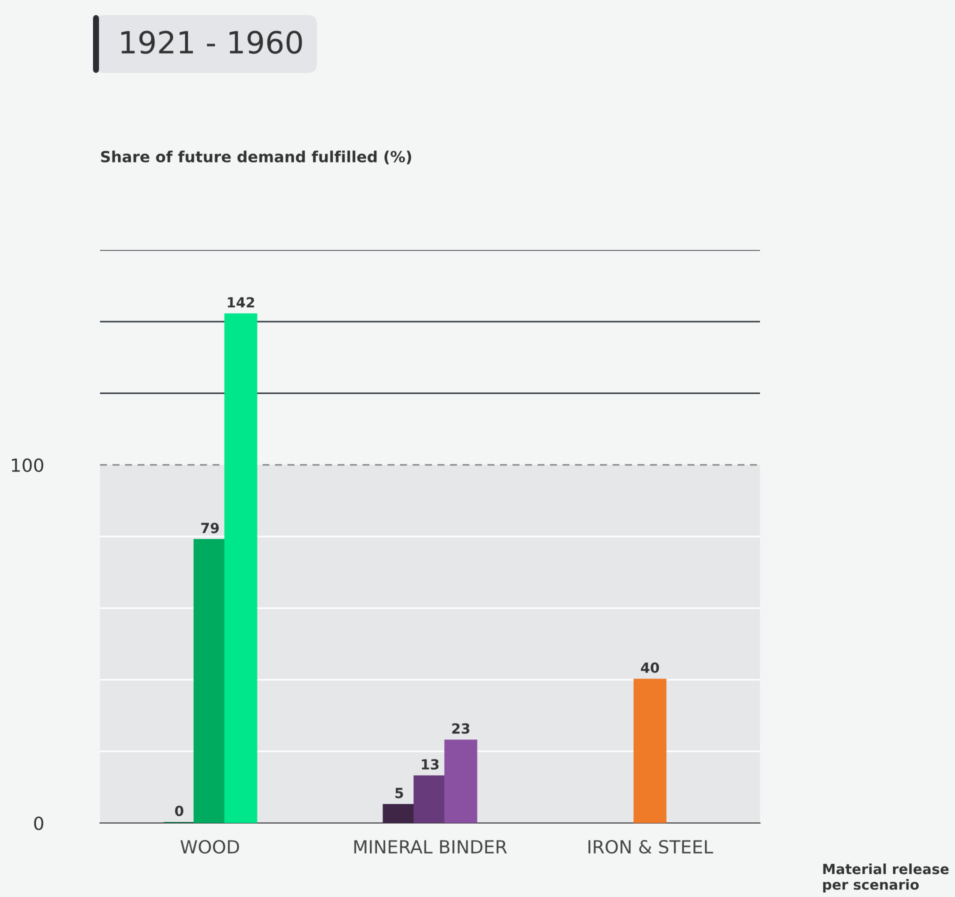  What do you see at coordinates (649, 667) in the screenshot?
I see `data-label: 40` at bounding box center [649, 667].